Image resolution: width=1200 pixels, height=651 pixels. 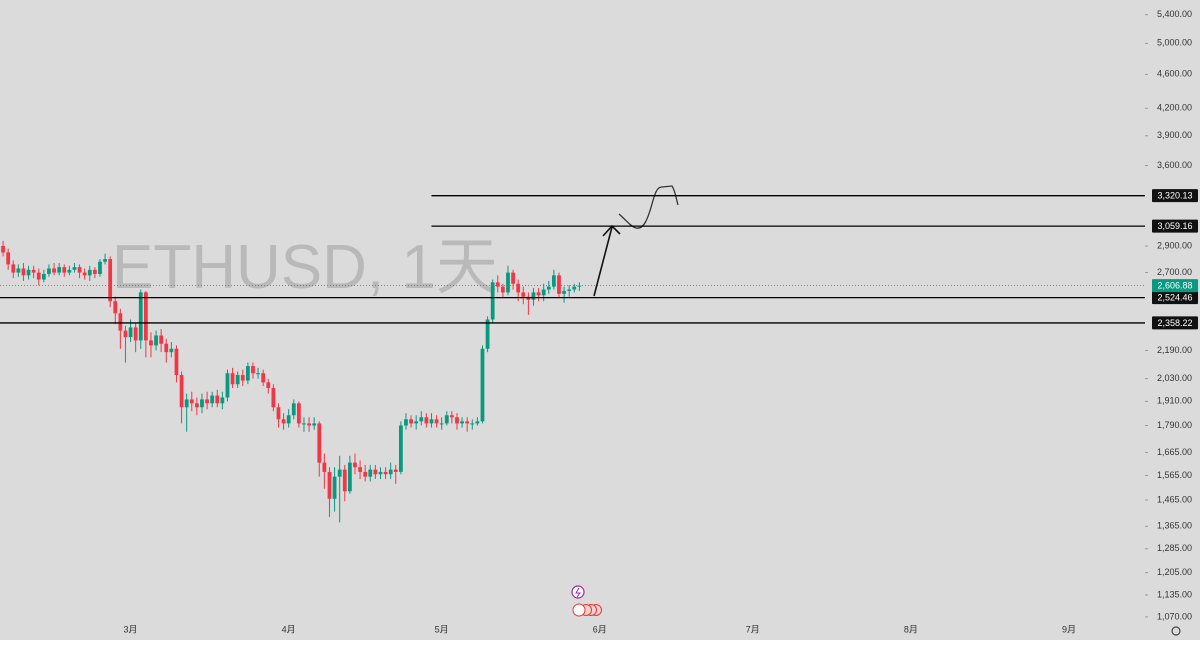 What do you see at coordinates (1174, 452) in the screenshot?
I see `y-tick-label: 1,665.00` at bounding box center [1174, 452].